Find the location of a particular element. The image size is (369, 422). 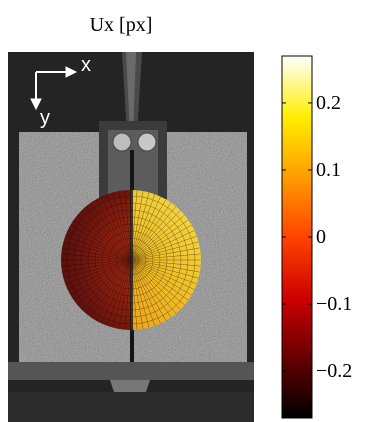

colorbar-tick-label: −0.2 is located at coordinates (334, 371).